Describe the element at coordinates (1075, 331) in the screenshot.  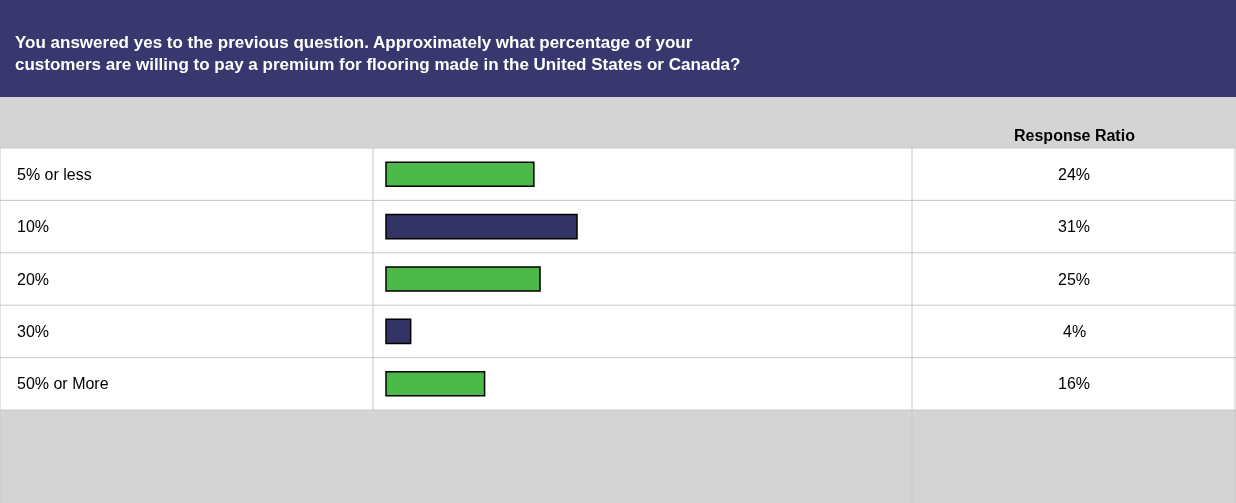
I see `data-label: 4%` at that location.